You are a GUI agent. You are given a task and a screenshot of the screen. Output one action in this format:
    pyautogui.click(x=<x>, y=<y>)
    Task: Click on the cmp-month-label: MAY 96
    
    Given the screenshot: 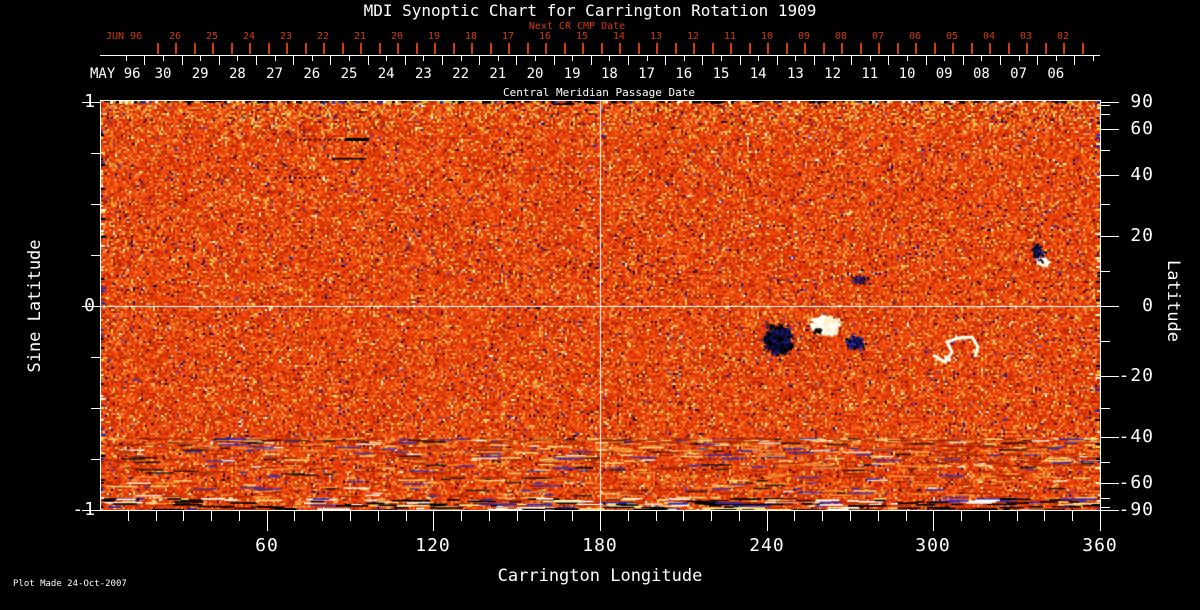 What is the action you would take?
    pyautogui.click(x=115, y=74)
    